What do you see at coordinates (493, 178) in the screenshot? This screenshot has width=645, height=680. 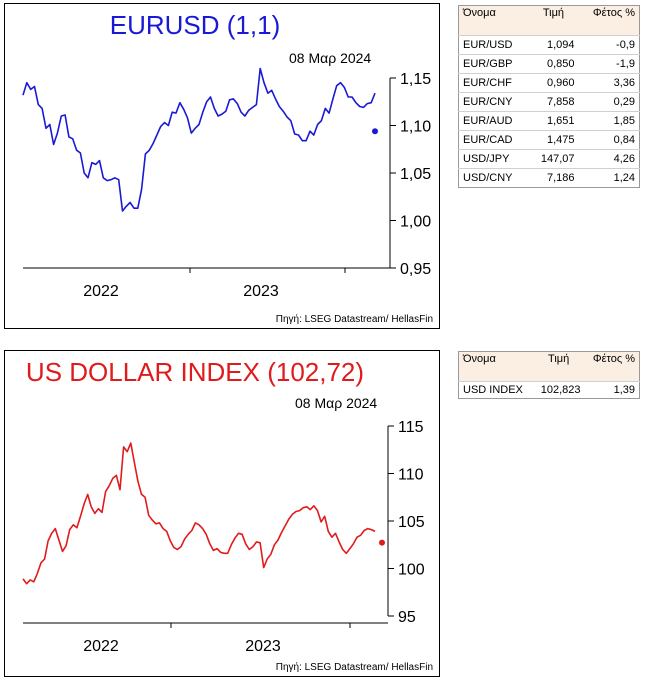 I see `fx-name-cell: USD/CNY` at bounding box center [493, 178].